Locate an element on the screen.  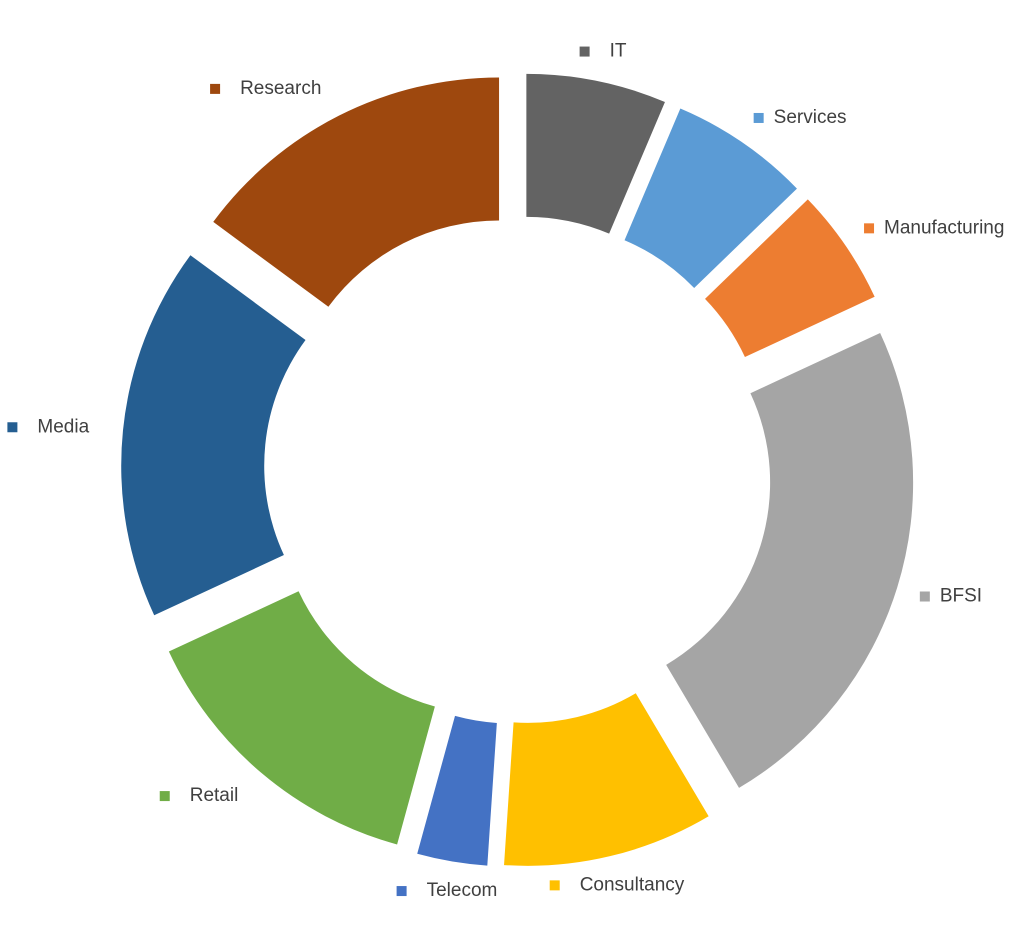
label-marker-retail is located at coordinates (164, 796).